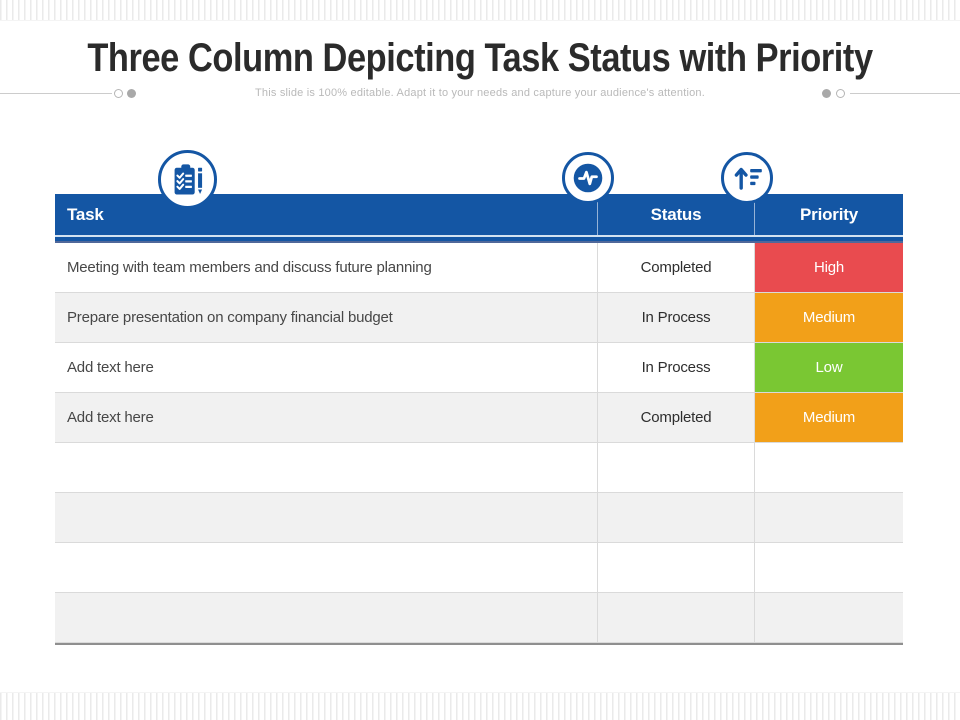 The width and height of the screenshot is (960, 720). What do you see at coordinates (828, 267) in the screenshot?
I see `priority-cell: High` at bounding box center [828, 267].